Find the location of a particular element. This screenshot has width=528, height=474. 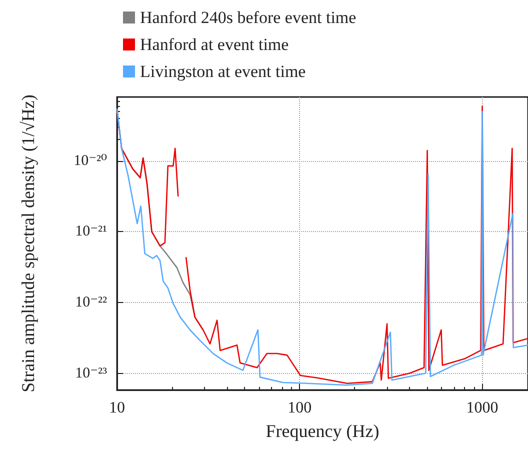

y-tick-label: 10⁻²¹ is located at coordinates (91, 232).